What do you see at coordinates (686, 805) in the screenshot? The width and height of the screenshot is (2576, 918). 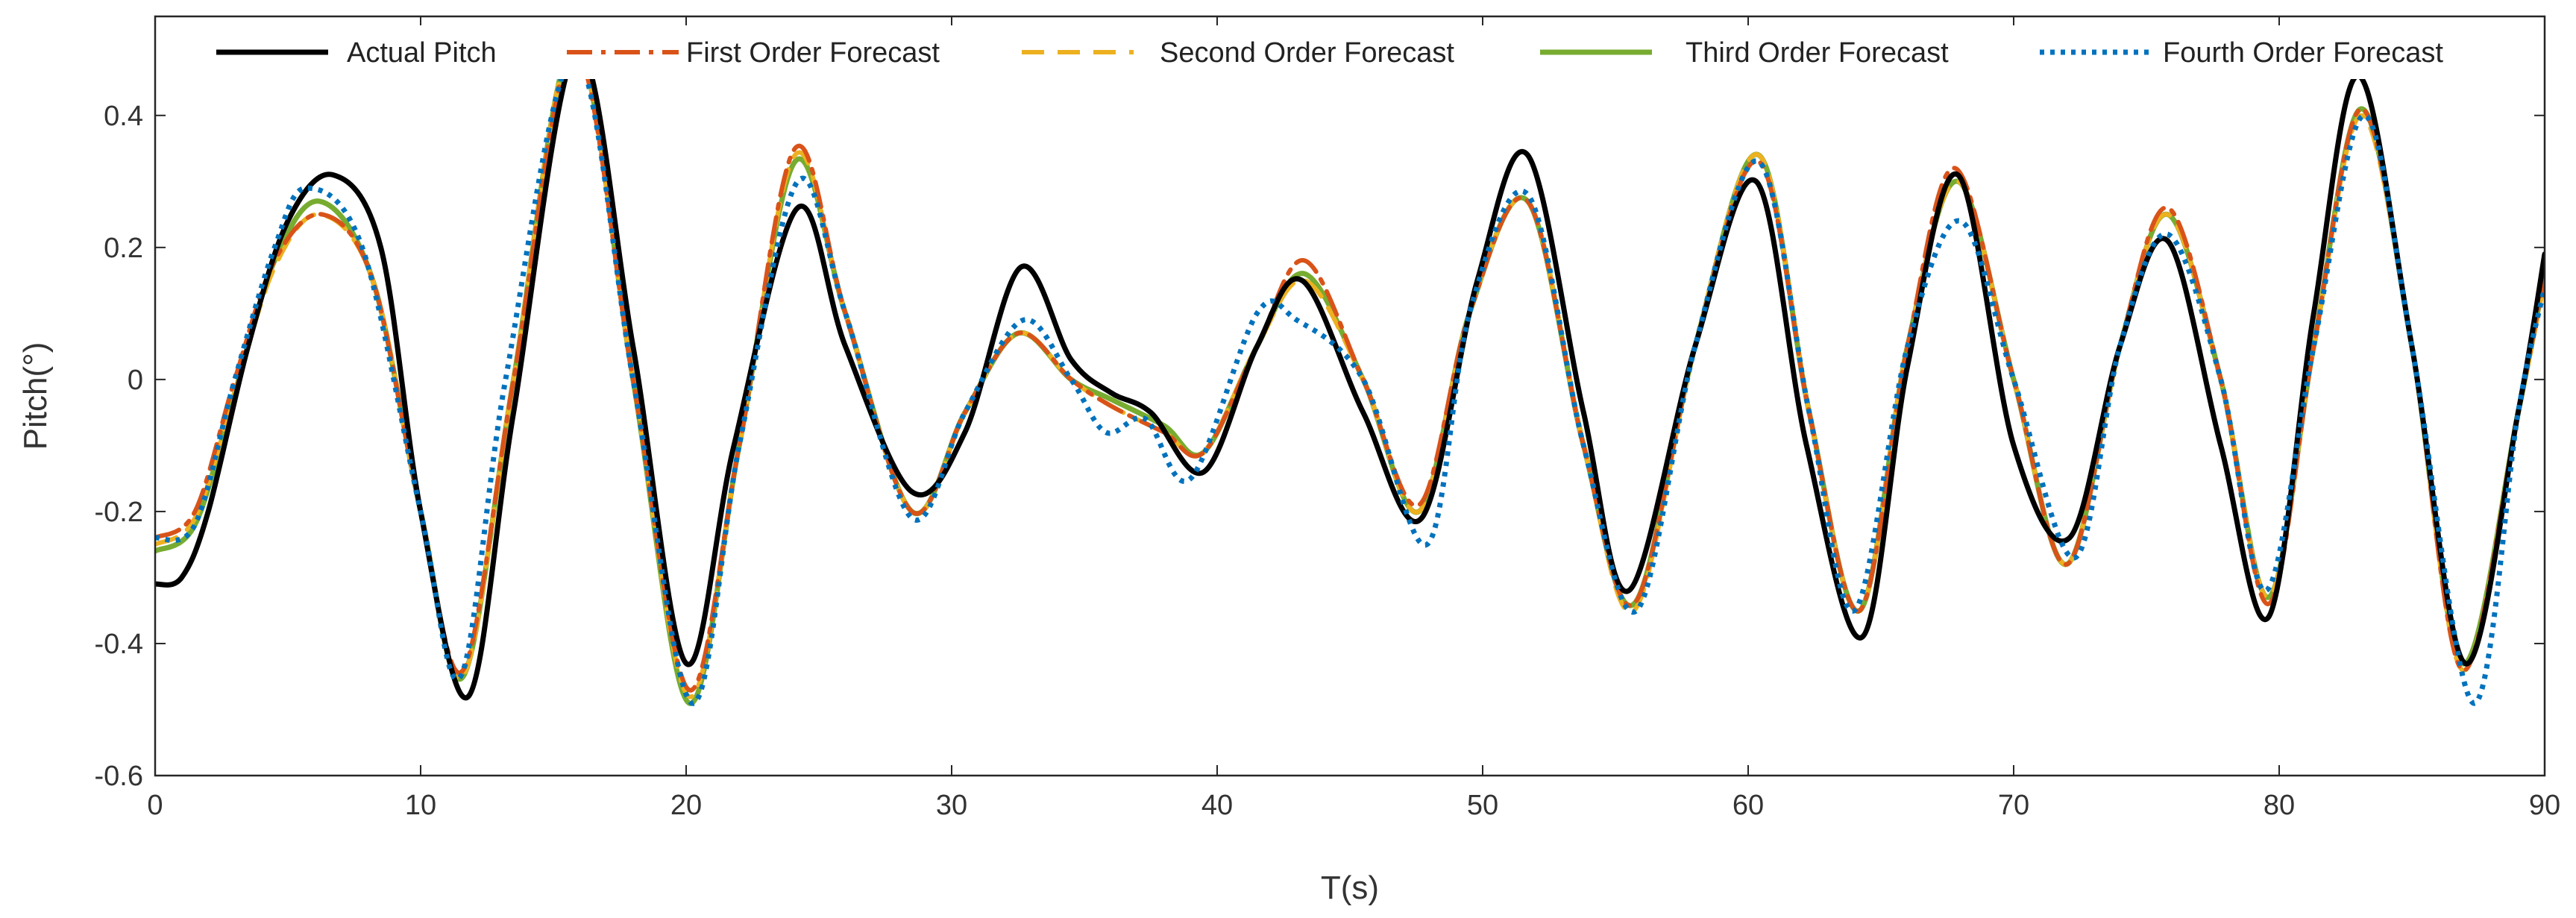 I see `x-tick-label: 20` at bounding box center [686, 805].